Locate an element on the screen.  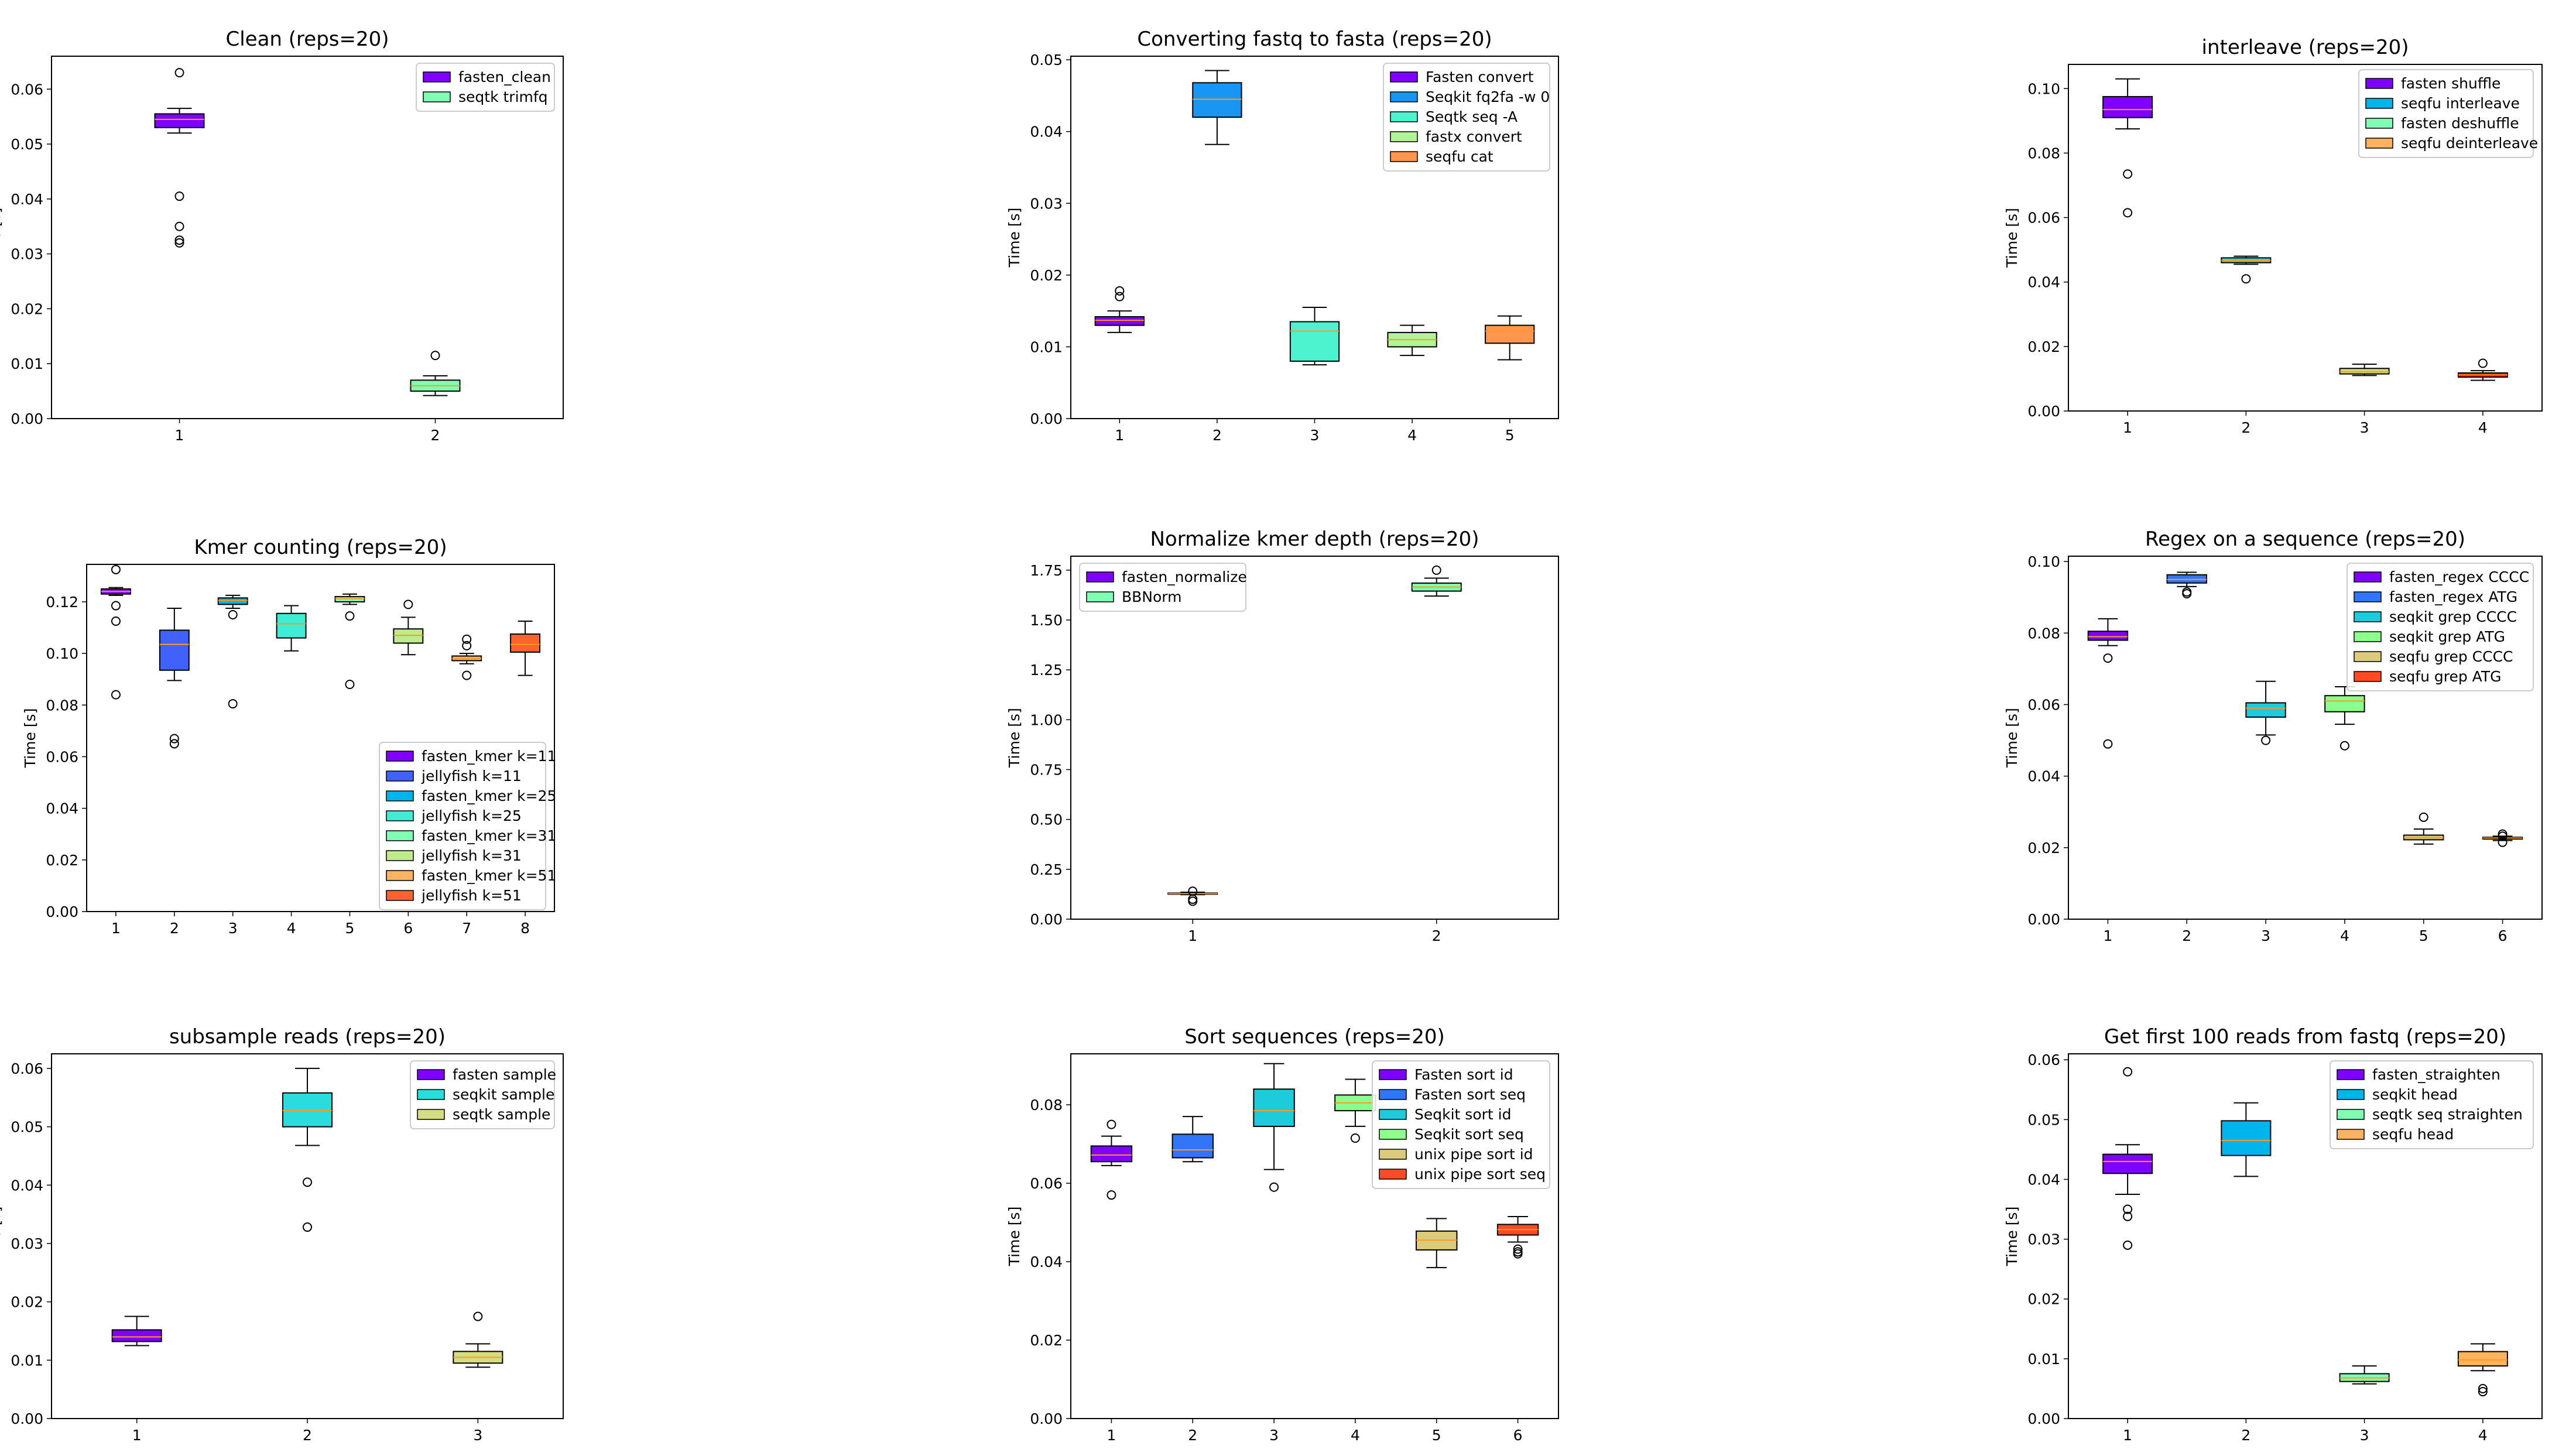
legend-label: jellyfish k=31 is located at coordinates (471, 855).